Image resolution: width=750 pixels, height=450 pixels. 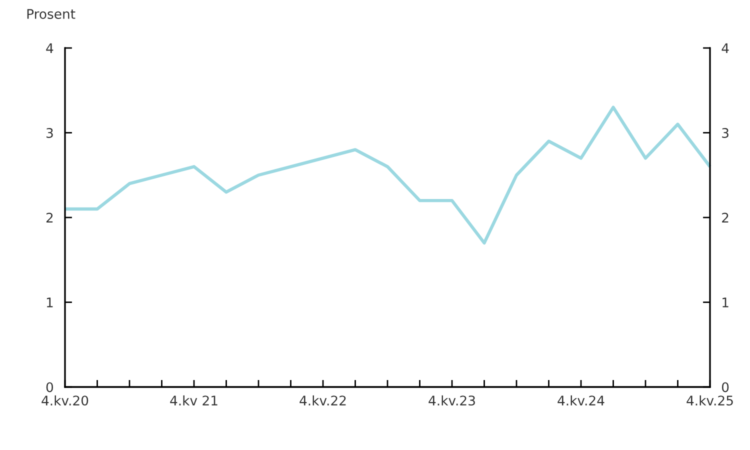 What do you see at coordinates (65, 400) in the screenshot?
I see `x-tick-label: 4.kv.20` at bounding box center [65, 400].